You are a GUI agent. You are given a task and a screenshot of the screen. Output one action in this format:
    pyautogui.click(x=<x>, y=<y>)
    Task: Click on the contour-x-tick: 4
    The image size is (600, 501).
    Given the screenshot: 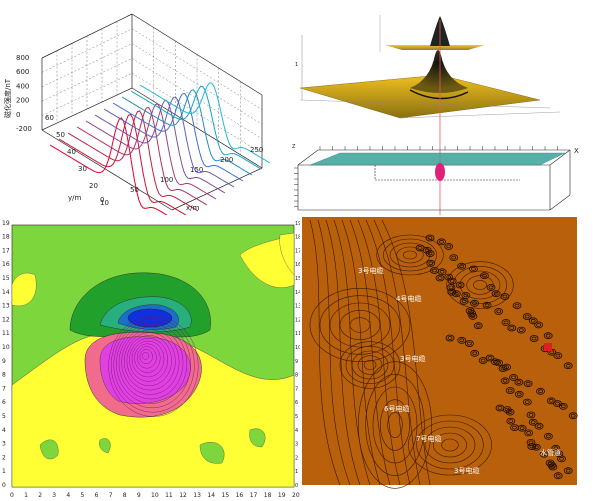 What is the action you would take?
    pyautogui.click(x=68, y=495)
    